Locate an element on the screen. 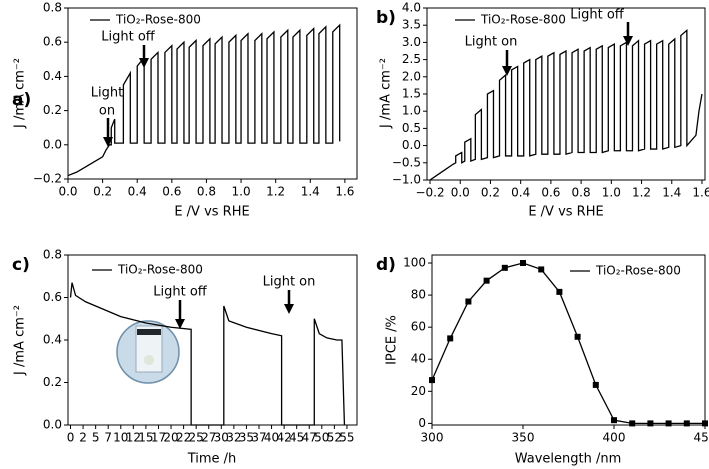 The height and width of the screenshot is (469, 709). x-tick-label: 2 is located at coordinates (83, 438).